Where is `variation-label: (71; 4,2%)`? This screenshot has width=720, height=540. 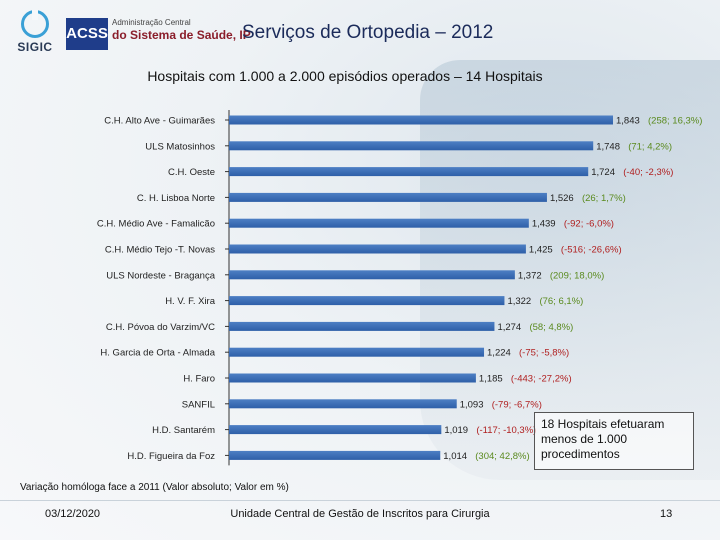 variation-label: (71; 4,2%) is located at coordinates (650, 146).